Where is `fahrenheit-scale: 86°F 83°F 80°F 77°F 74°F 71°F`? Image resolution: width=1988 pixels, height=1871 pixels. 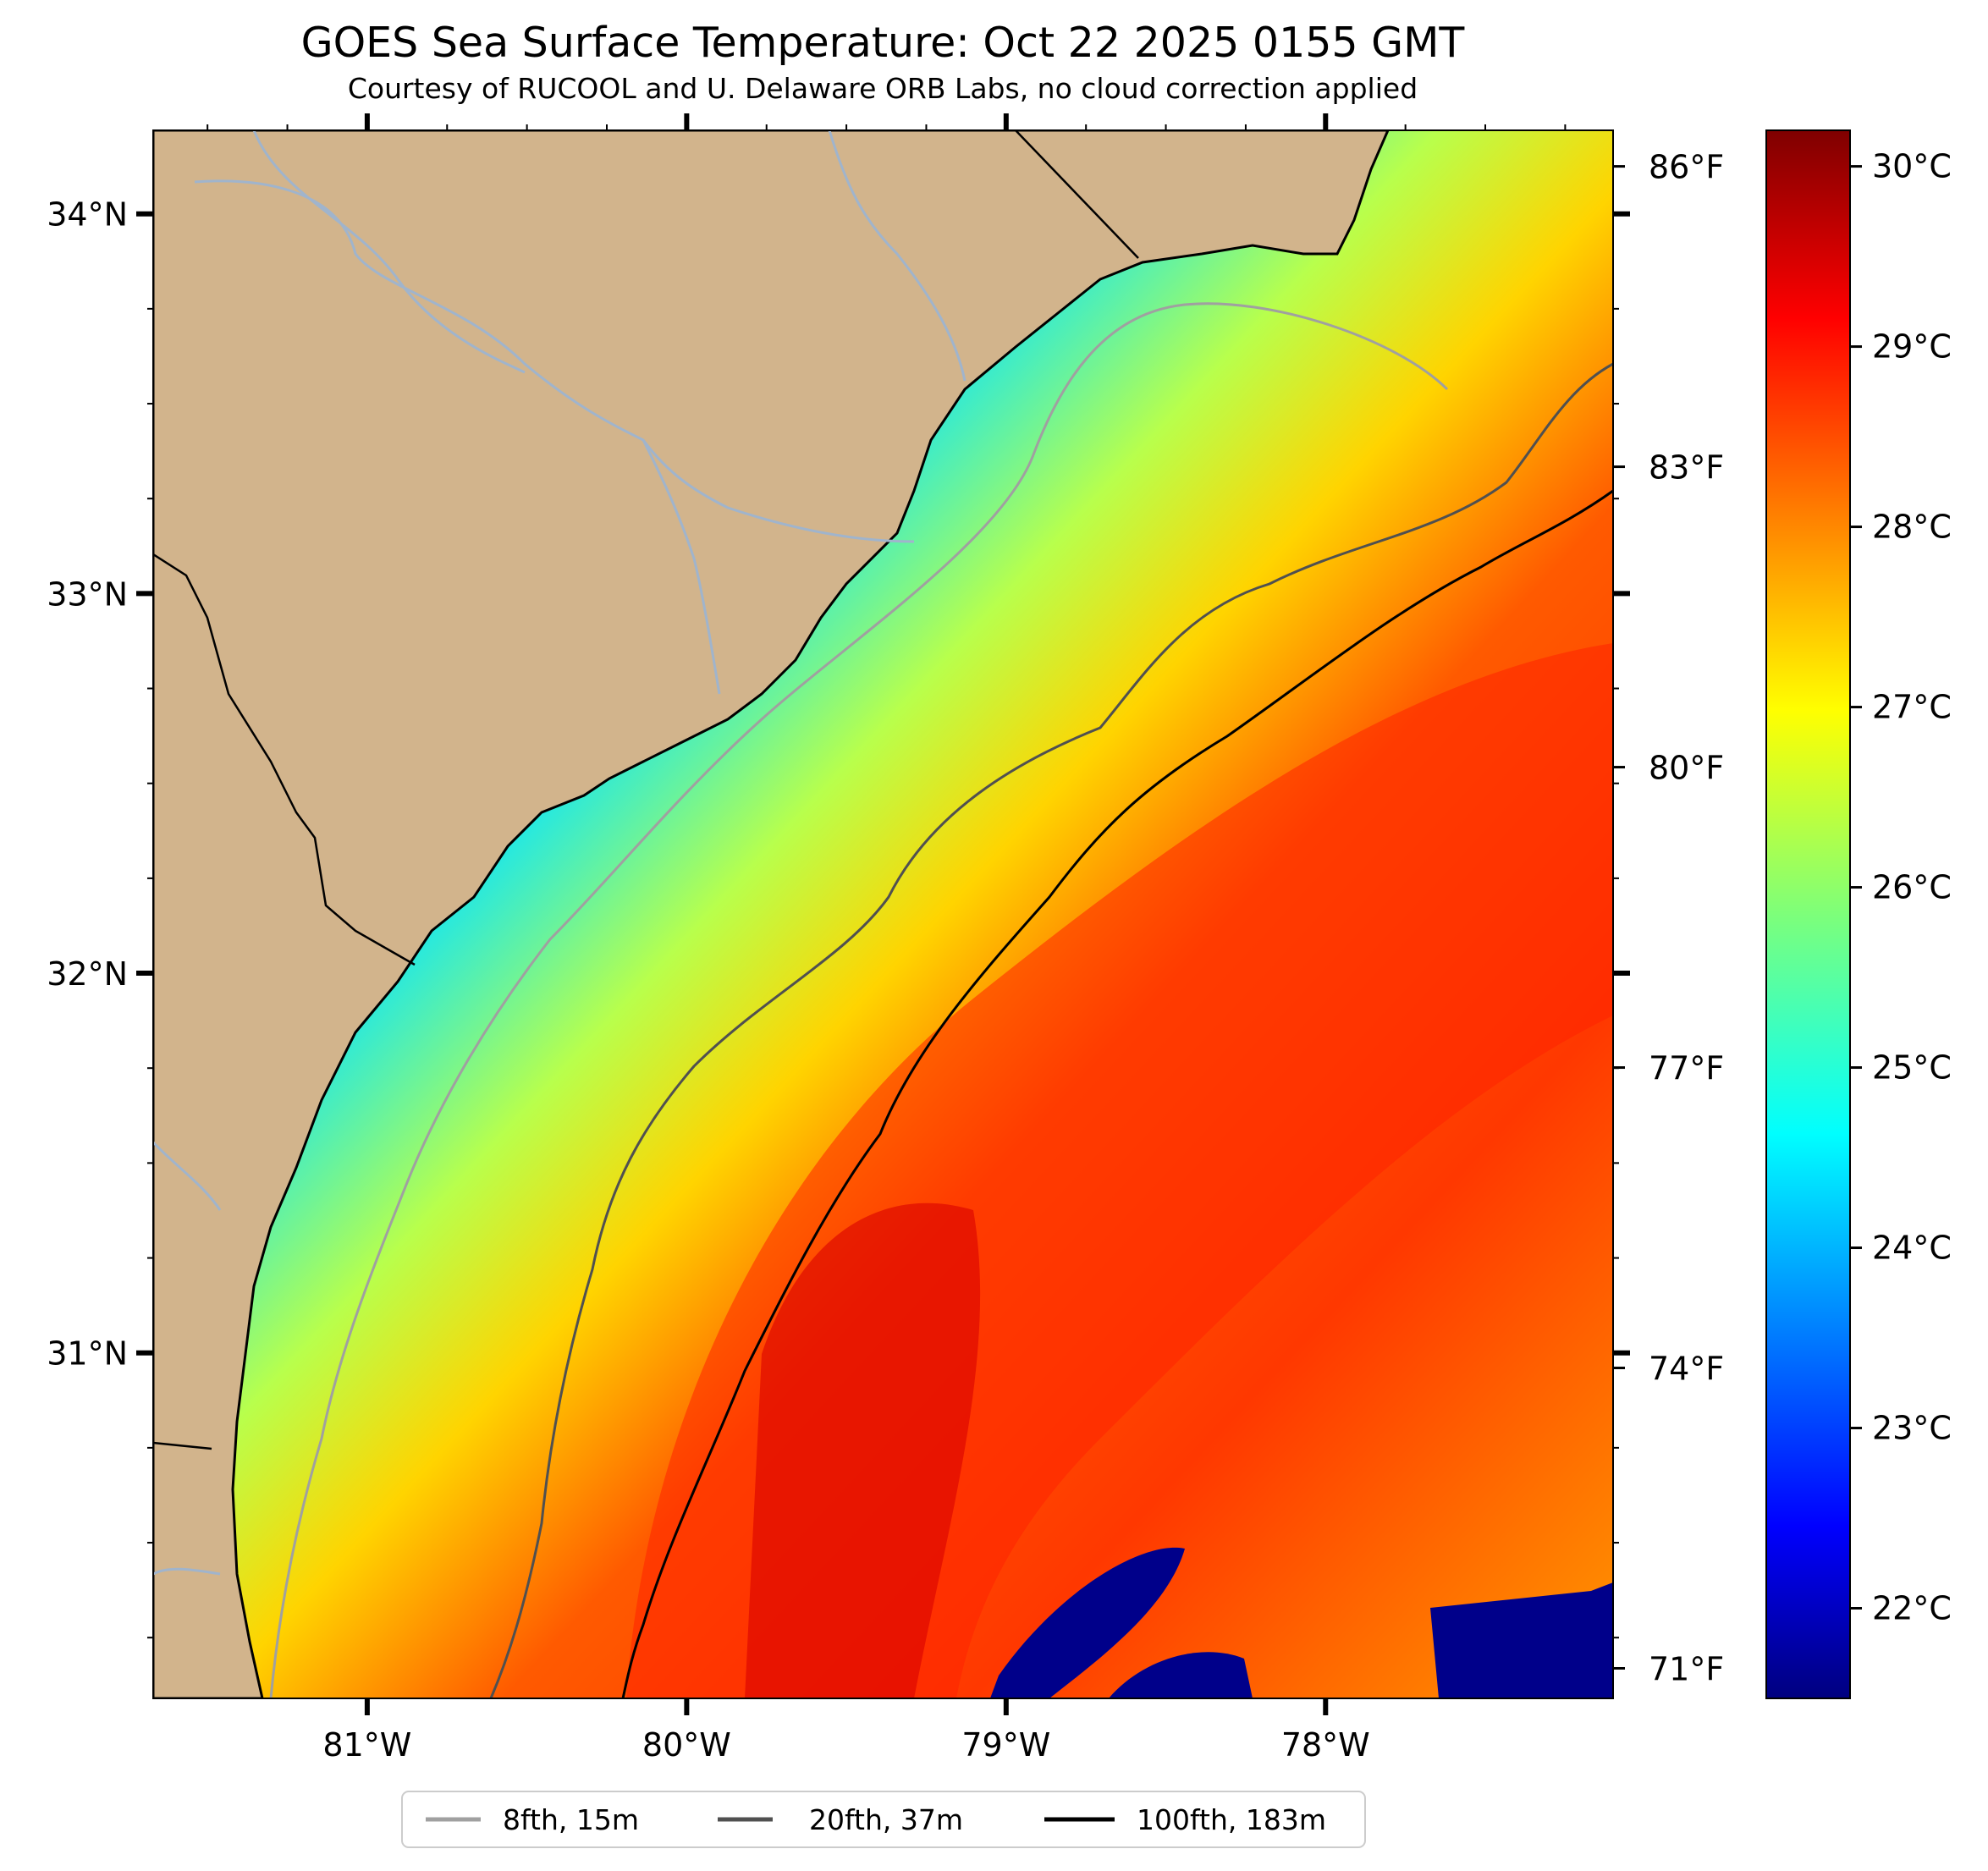 fahrenheit-scale: 86°F 83°F 80°F 77°F 74°F 71°F is located at coordinates (1668, 919).